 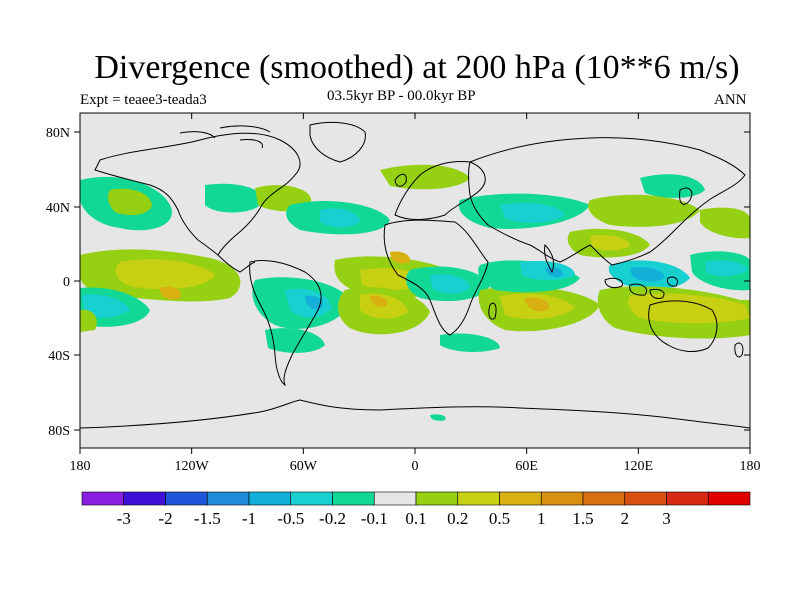 What do you see at coordinates (526, 466) in the screenshot?
I see `lon-tick-label: 60E` at bounding box center [526, 466].